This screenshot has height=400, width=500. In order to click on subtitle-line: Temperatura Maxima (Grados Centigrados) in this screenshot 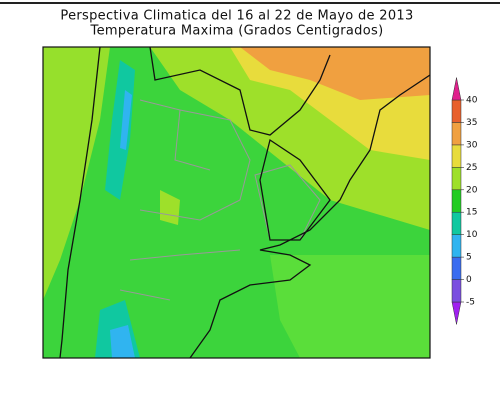, I will do `click(237, 31)`.